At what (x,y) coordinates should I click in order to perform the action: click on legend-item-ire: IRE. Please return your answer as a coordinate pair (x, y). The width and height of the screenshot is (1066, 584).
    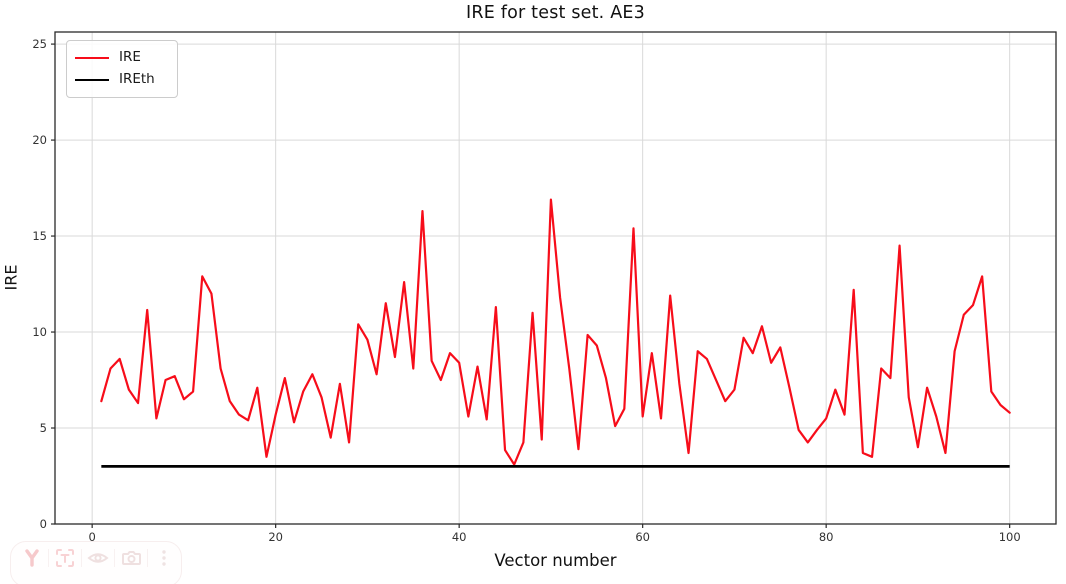
    Looking at the image, I should click on (122, 58).